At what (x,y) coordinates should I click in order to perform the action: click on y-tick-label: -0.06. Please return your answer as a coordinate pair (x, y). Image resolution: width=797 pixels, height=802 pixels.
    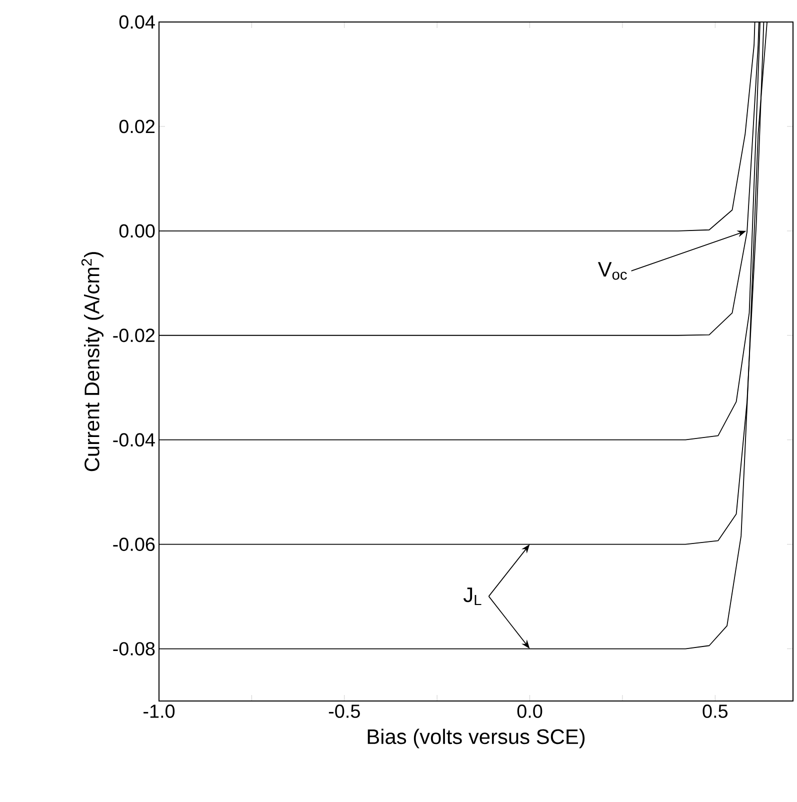
    Looking at the image, I should click on (134, 545).